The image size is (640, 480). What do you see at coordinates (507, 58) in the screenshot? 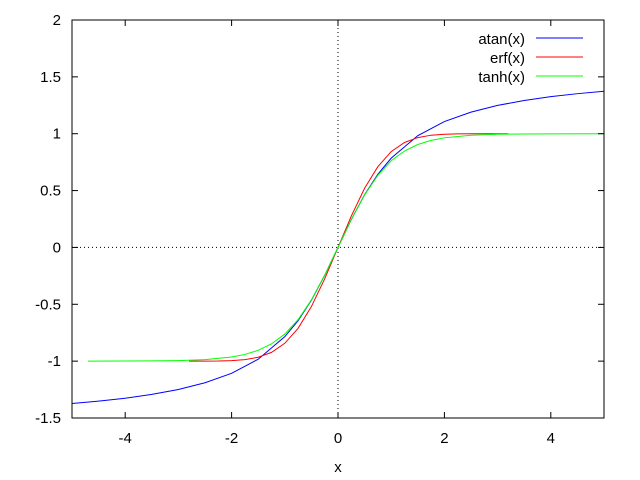
I see `legend-label: erf(x)` at bounding box center [507, 58].